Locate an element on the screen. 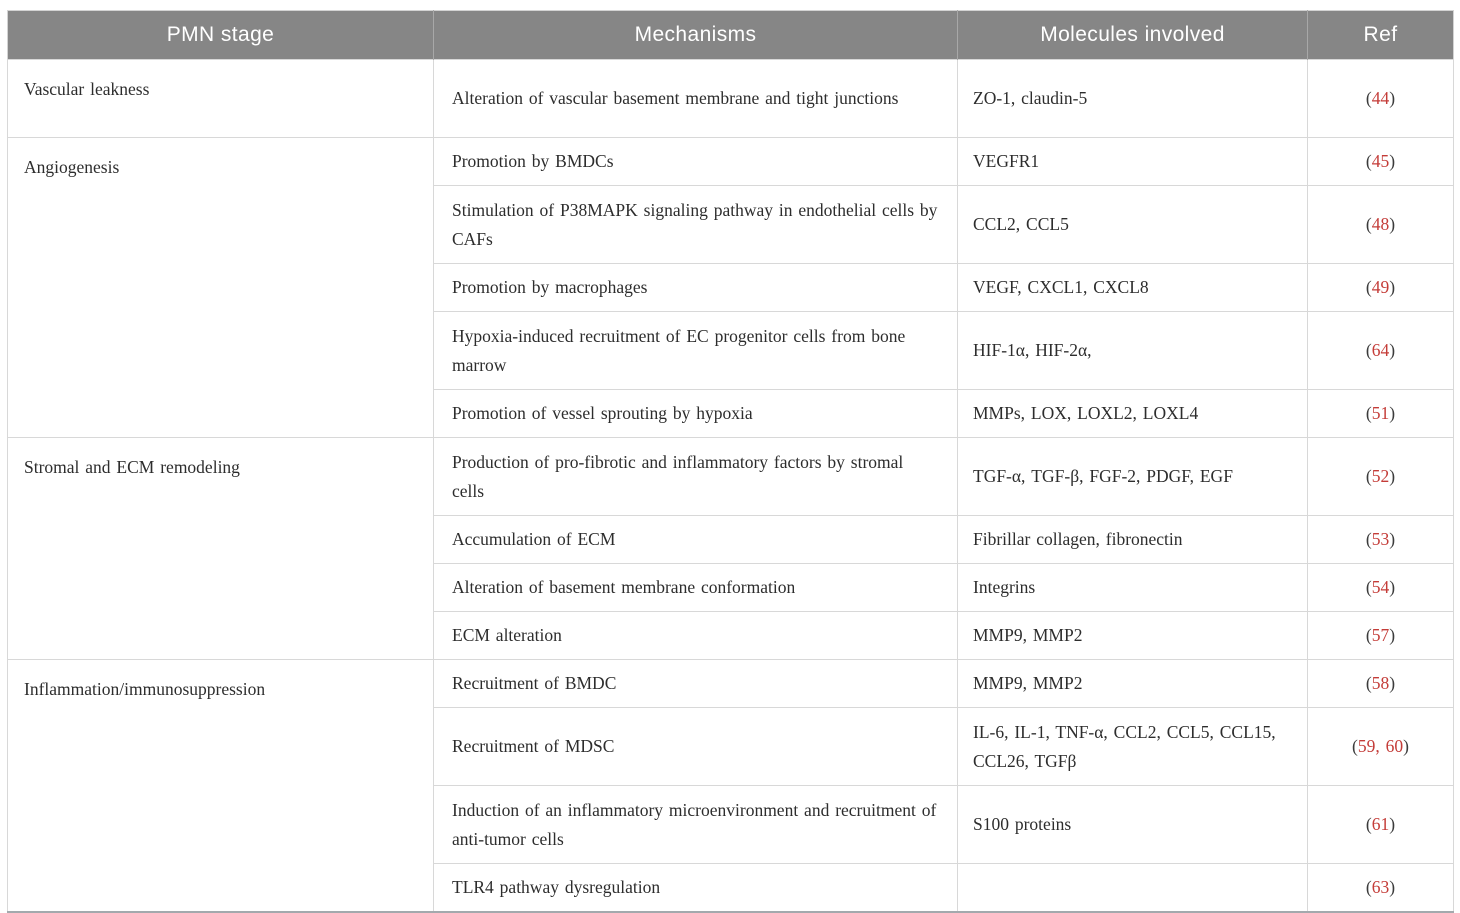 The width and height of the screenshot is (1460, 913). ref-cell: (58) is located at coordinates (1380, 683).